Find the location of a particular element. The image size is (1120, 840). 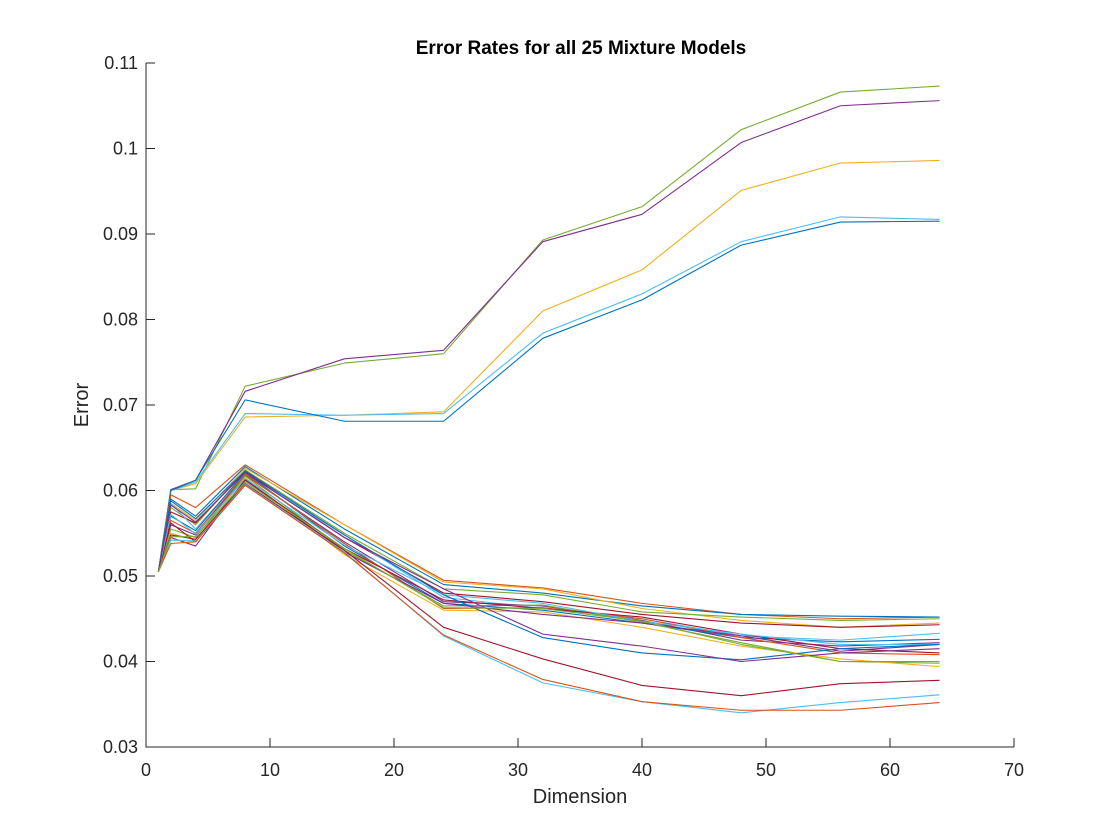

x-tick-label: 70 is located at coordinates (1014, 770).